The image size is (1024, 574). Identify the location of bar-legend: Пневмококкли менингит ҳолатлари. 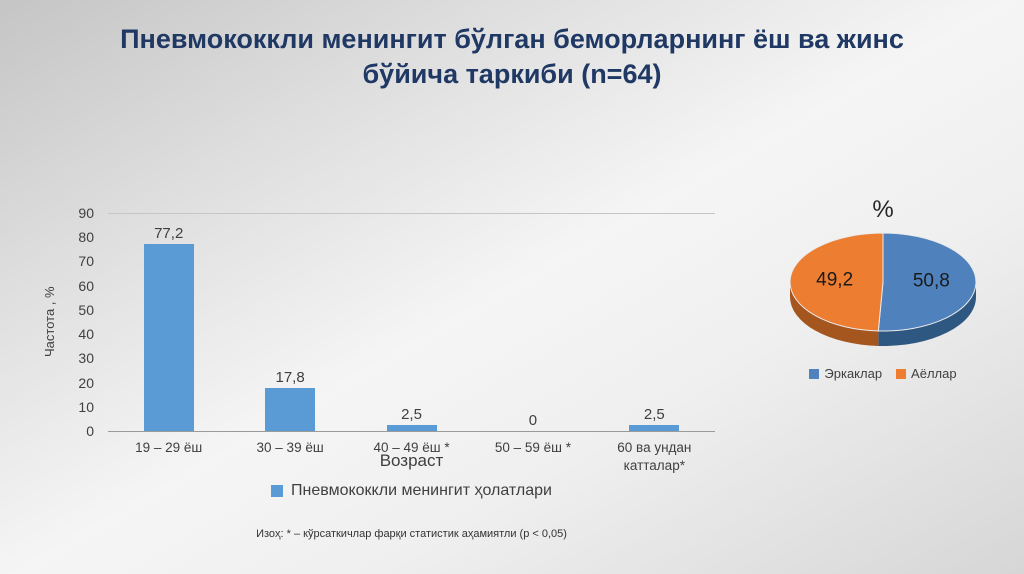
(411, 491).